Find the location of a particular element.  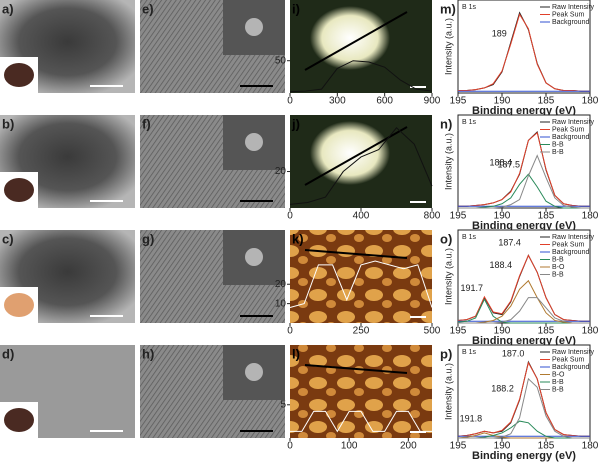

panel-label: n) is located at coordinates (446, 123).